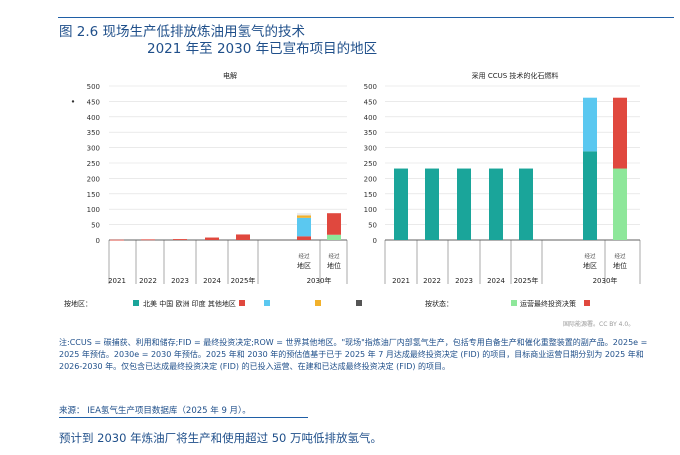  I want to click on legend-label: 按状态：, so click(439, 303).